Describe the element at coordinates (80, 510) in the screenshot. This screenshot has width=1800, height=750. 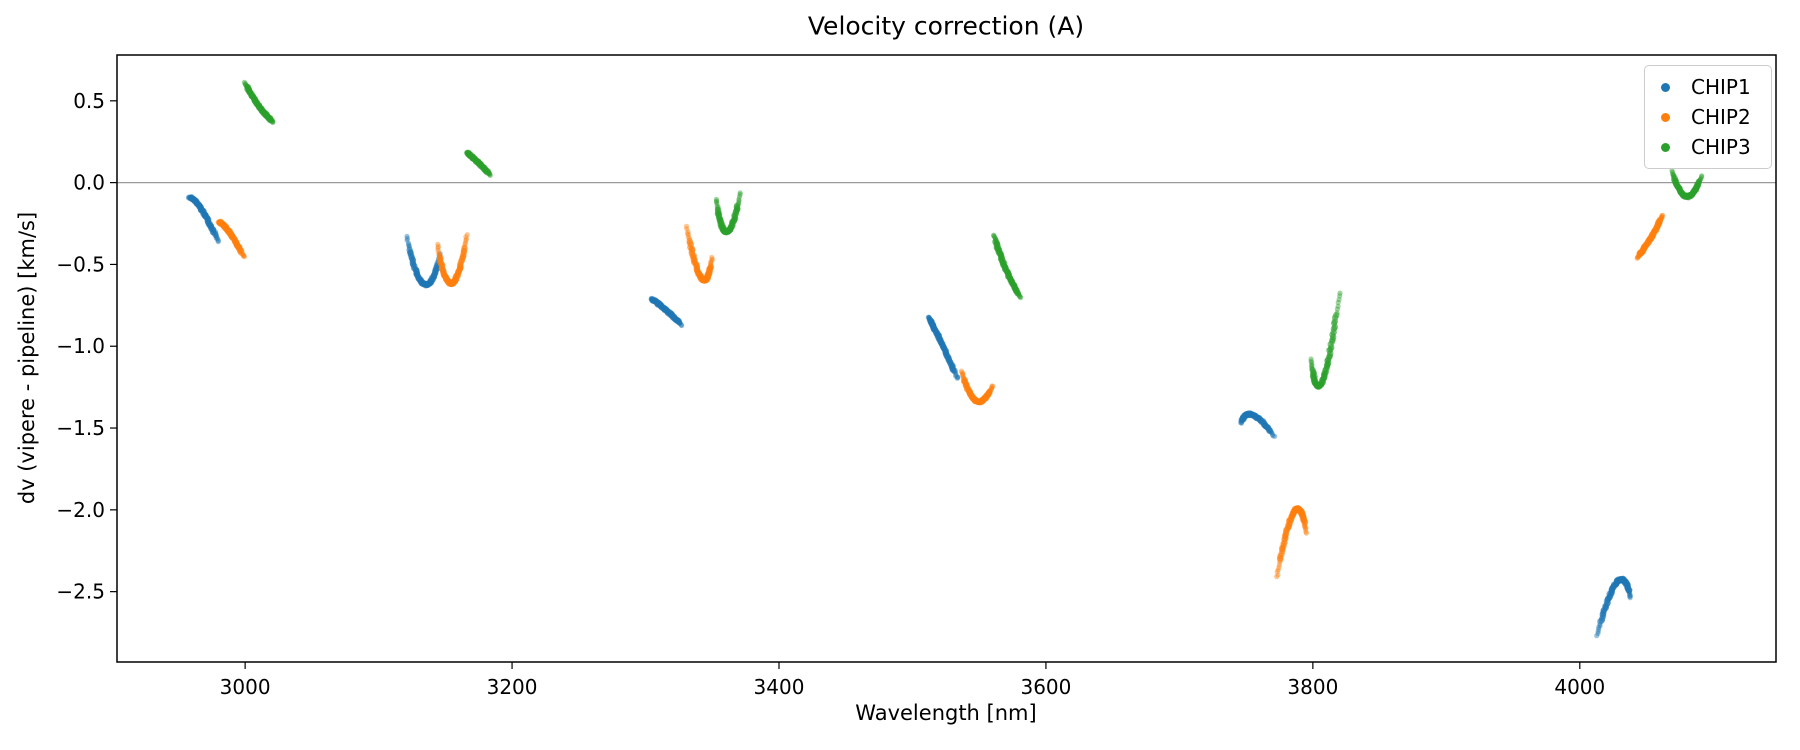
I see `y-tick-label: −2.0` at that location.